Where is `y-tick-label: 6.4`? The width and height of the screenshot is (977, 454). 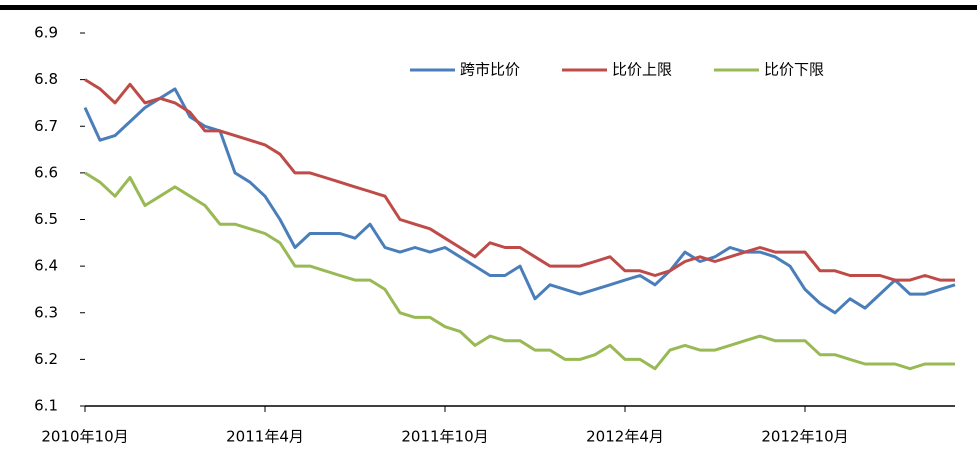 y-tick-label: 6.4 is located at coordinates (46, 266).